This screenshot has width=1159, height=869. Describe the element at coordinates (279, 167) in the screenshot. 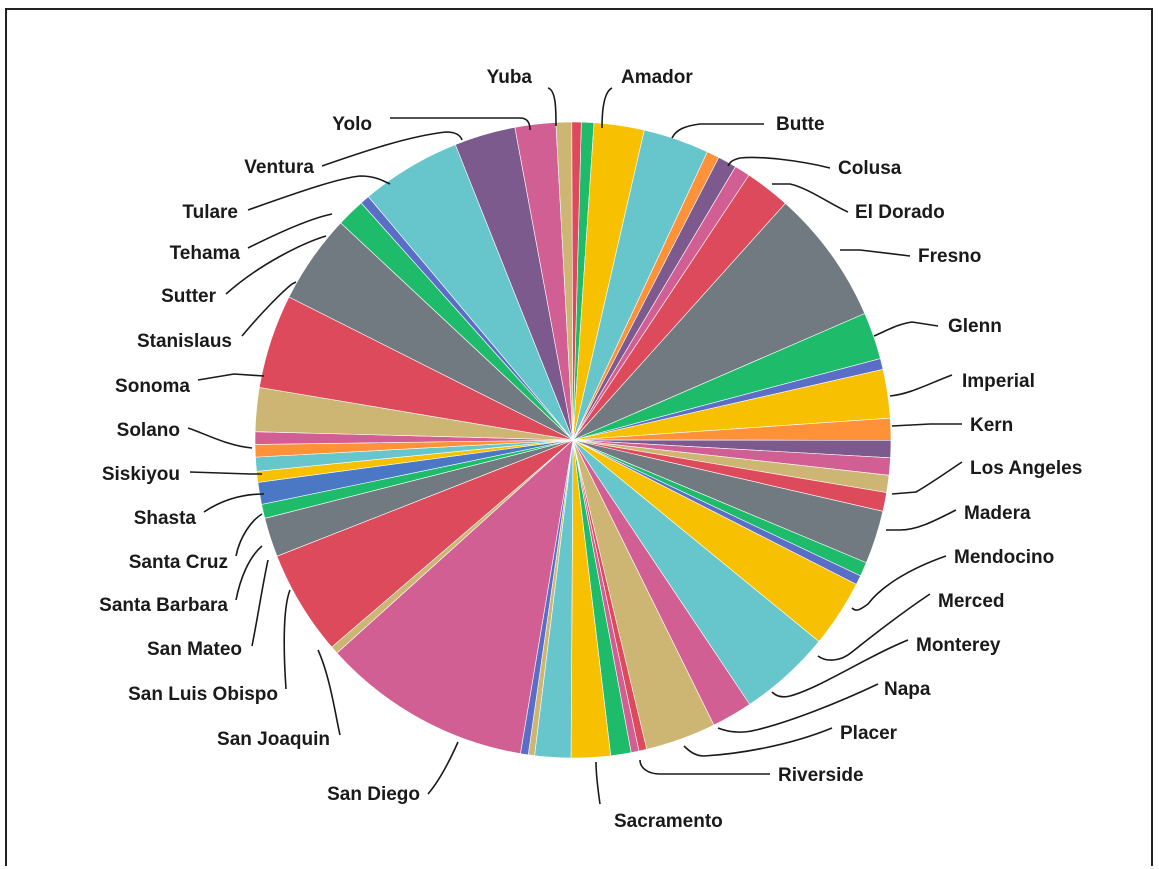

I see `slice-label: Ventura` at that location.